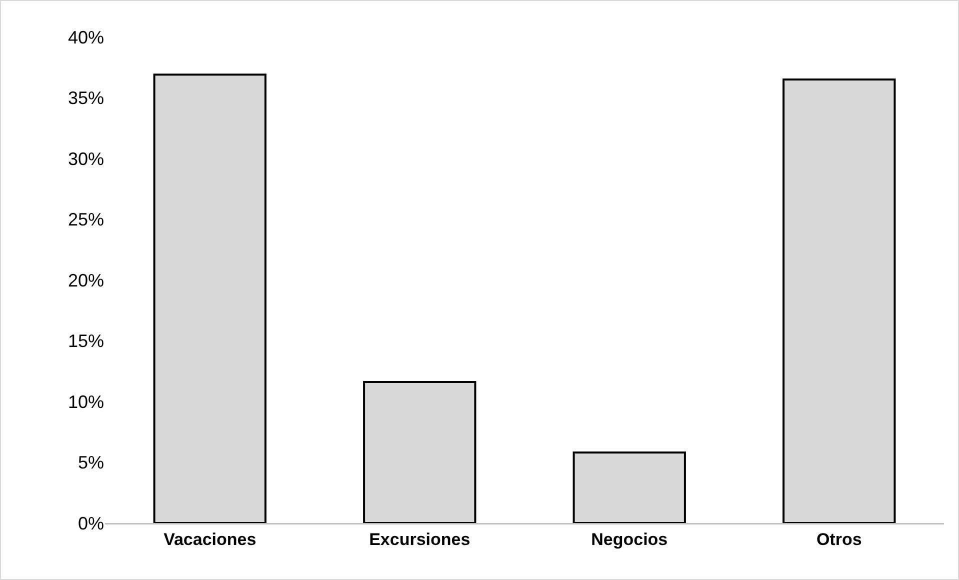 This screenshot has height=580, width=959. I want to click on y-tick-label: 10%, so click(86, 402).